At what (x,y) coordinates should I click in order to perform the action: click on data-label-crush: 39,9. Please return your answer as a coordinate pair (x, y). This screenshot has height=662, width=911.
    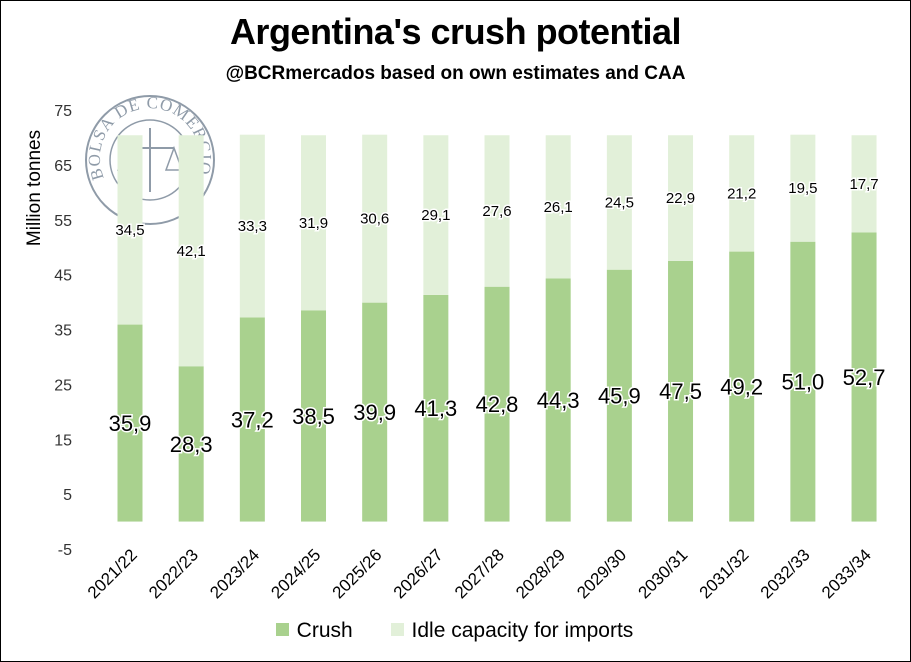
    Looking at the image, I should click on (374, 412).